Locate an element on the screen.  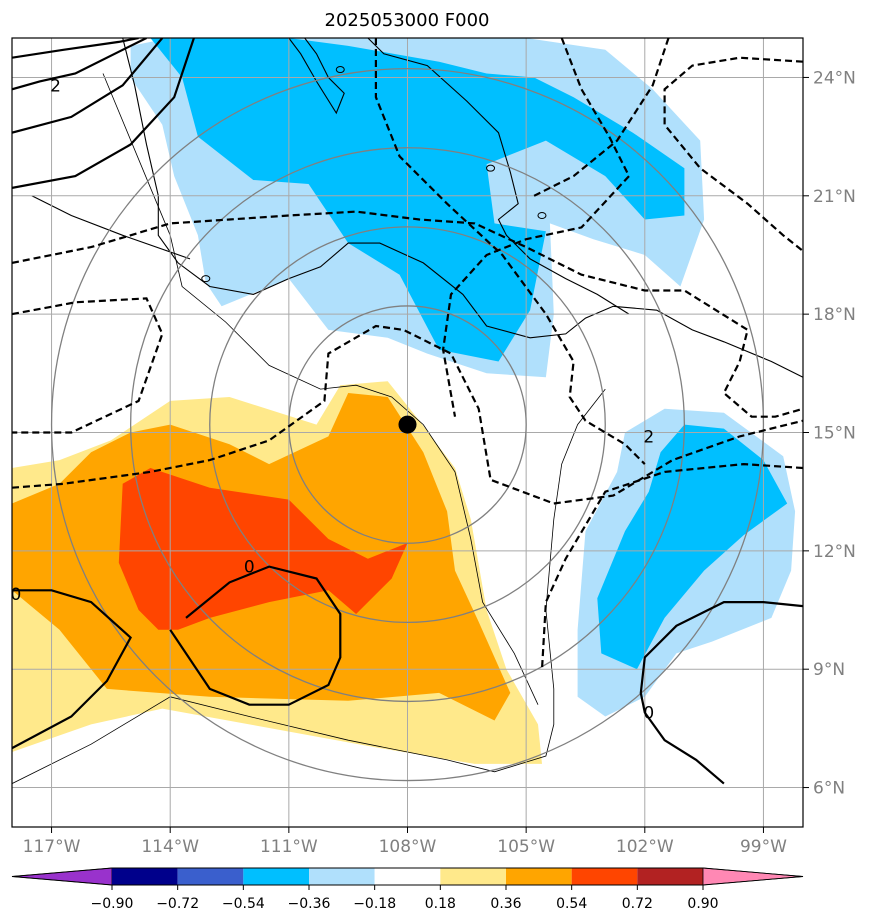
y-tick-label: 9°N is located at coordinates (829, 670).